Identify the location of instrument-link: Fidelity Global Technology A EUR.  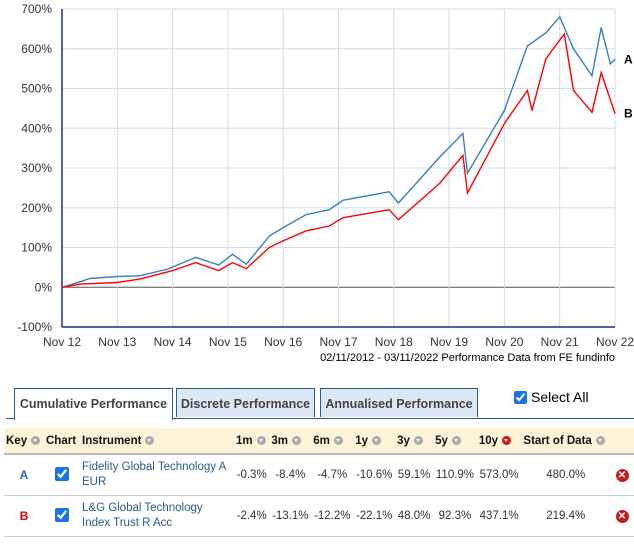
(157, 475).